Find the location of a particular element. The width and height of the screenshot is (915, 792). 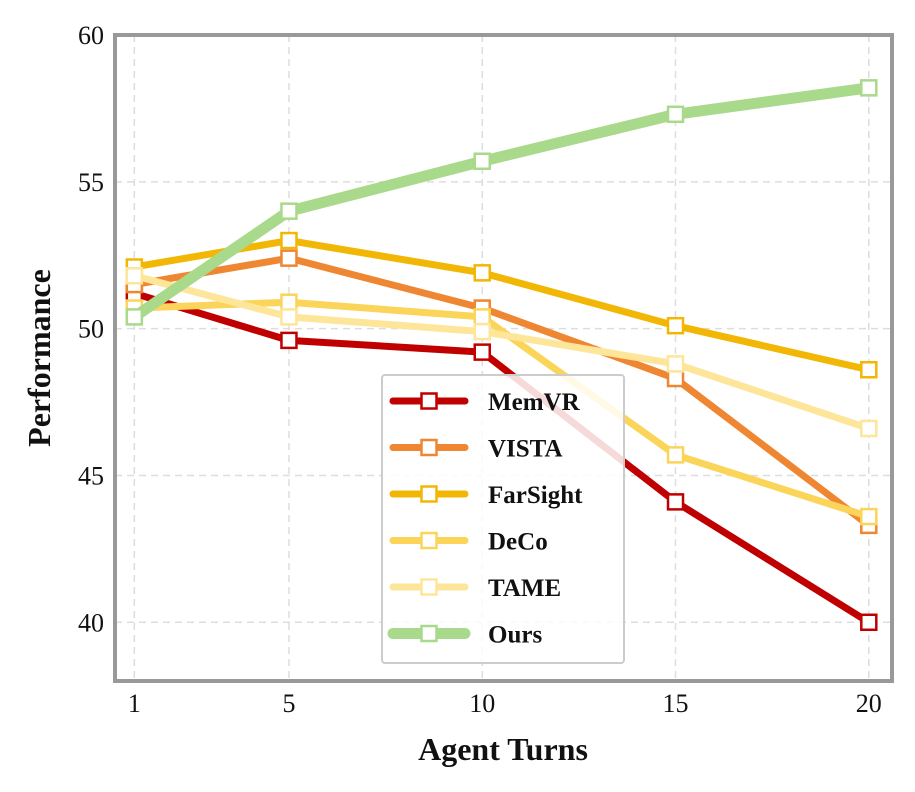

x-axis-title: Agent Turns is located at coordinates (503, 749).